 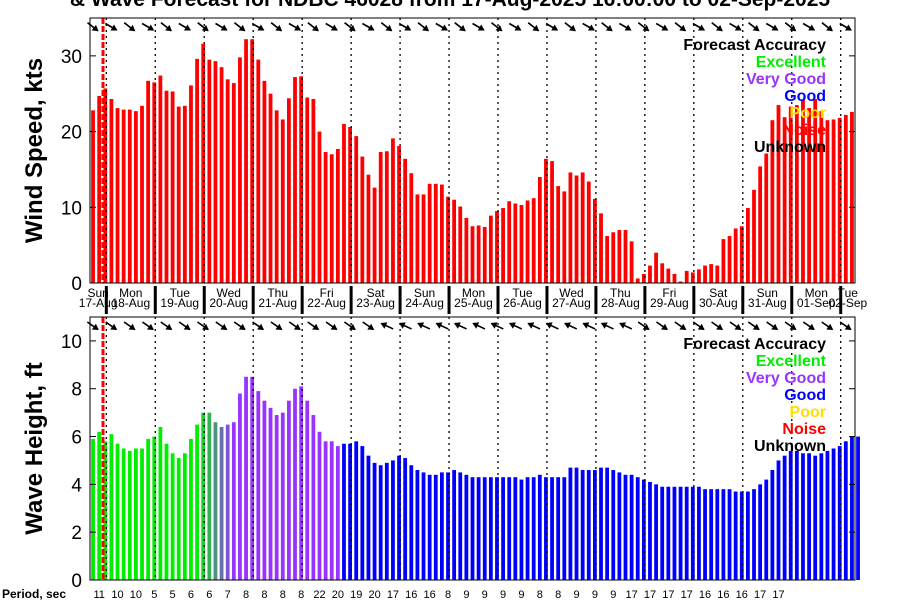 I want to click on y-axis-label: Wave Height, ft, so click(x=34, y=448).